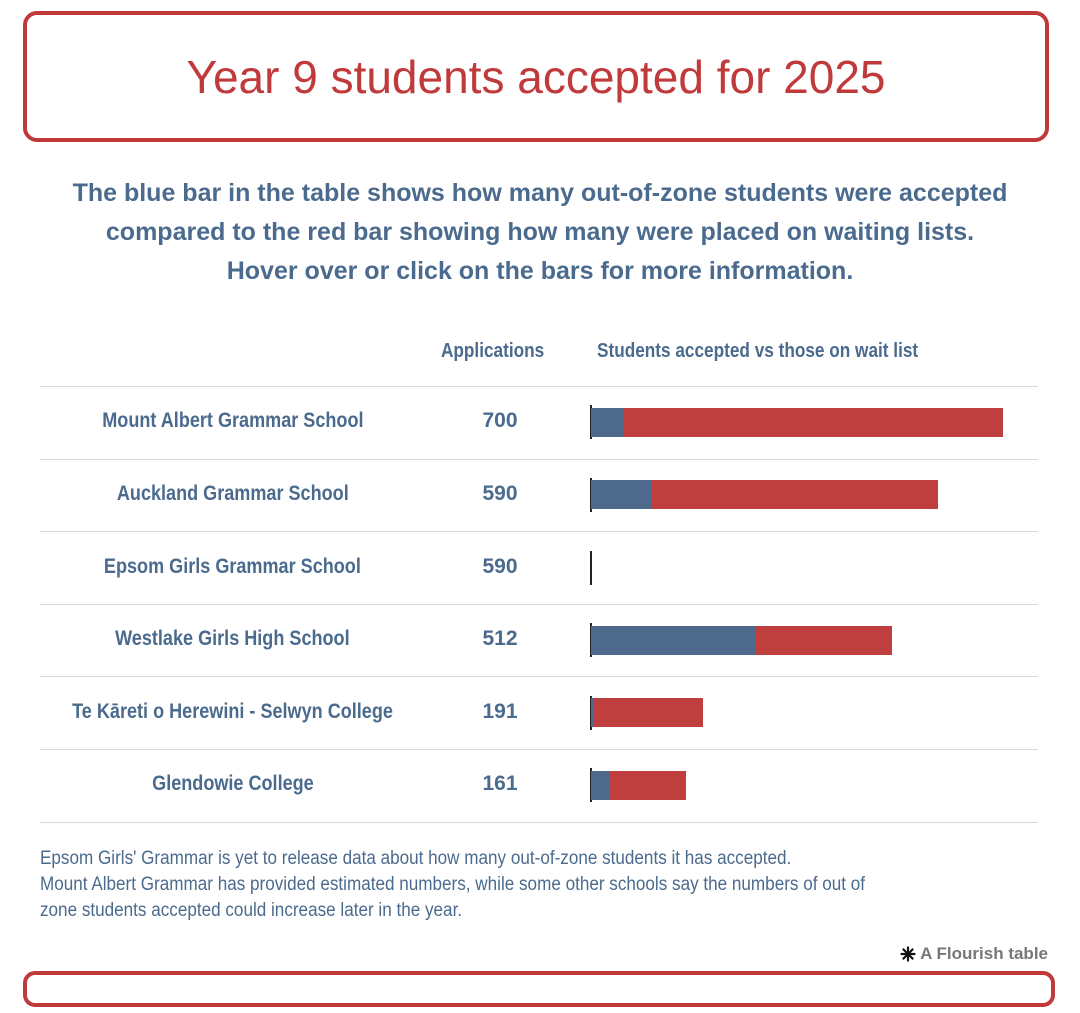 This screenshot has width=1080, height=1013. What do you see at coordinates (539, 989) in the screenshot?
I see `bottom-box` at bounding box center [539, 989].